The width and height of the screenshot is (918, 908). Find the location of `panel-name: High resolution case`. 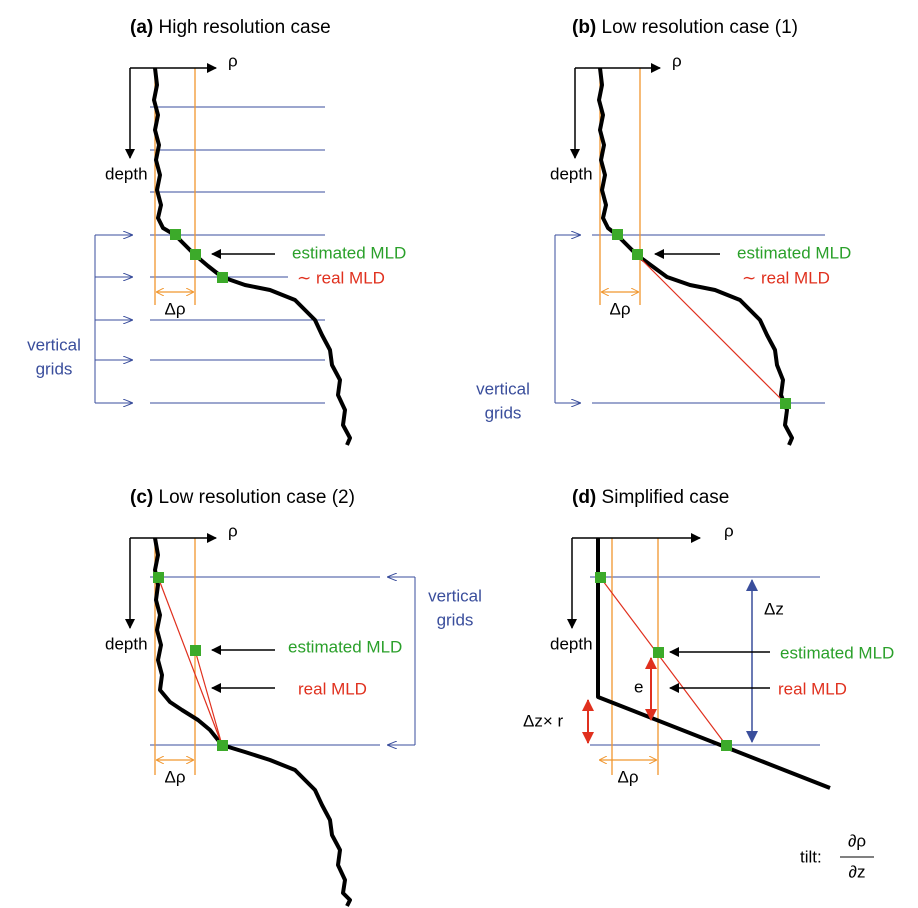

panel-name: High resolution case is located at coordinates (245, 27).